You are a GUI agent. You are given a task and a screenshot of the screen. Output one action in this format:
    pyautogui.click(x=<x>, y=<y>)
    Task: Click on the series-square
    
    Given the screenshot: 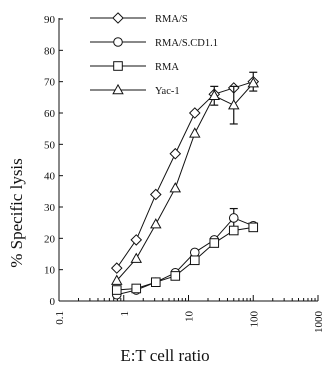 What is the action you would take?
    pyautogui.click(x=185, y=258)
    